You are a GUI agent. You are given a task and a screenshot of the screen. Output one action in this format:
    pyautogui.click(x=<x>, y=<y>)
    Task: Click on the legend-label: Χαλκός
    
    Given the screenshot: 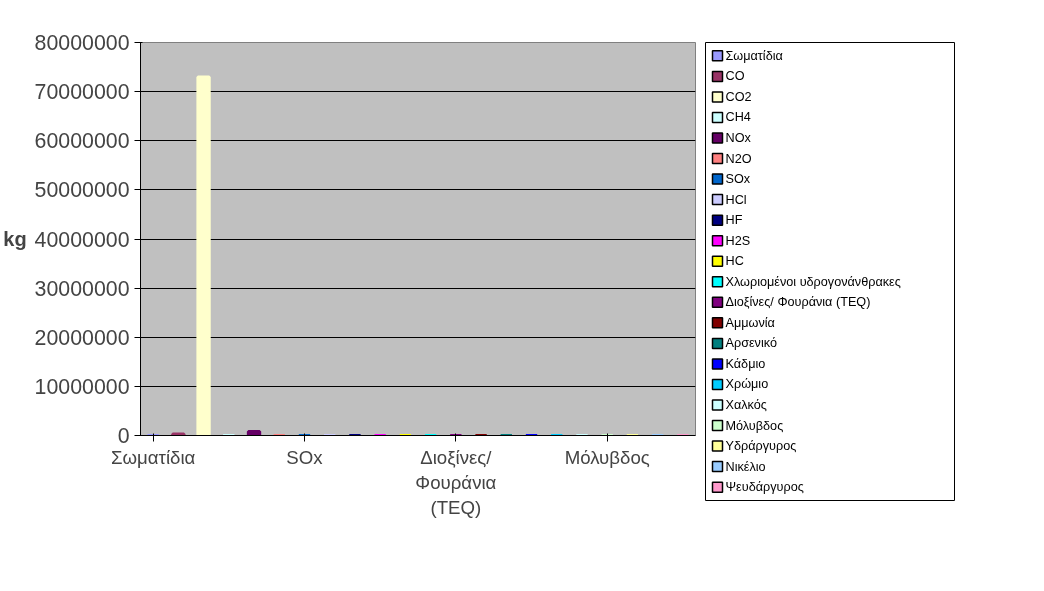 What is the action you would take?
    pyautogui.click(x=746, y=405)
    